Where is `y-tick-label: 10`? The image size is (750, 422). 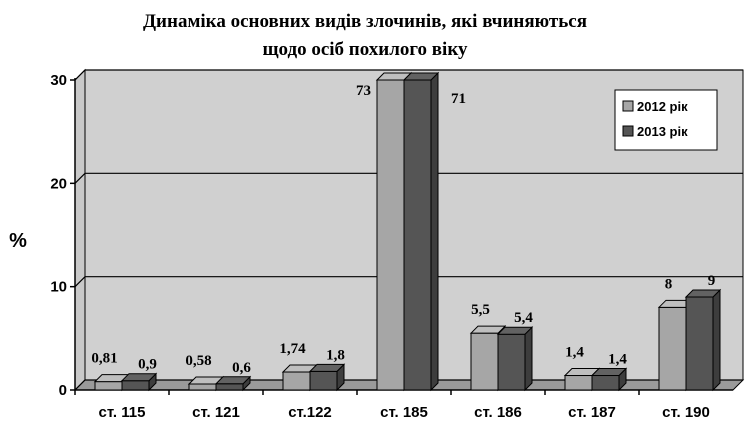 y-tick-label: 10 is located at coordinates (58, 287).